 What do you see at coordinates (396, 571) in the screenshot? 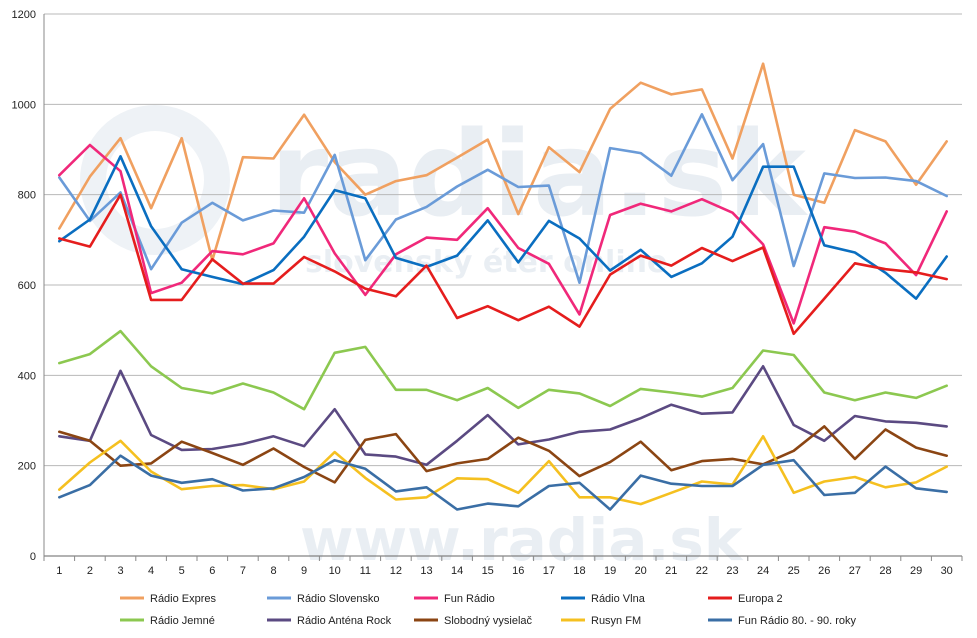
I see `x-tick-label: 12` at bounding box center [396, 571].